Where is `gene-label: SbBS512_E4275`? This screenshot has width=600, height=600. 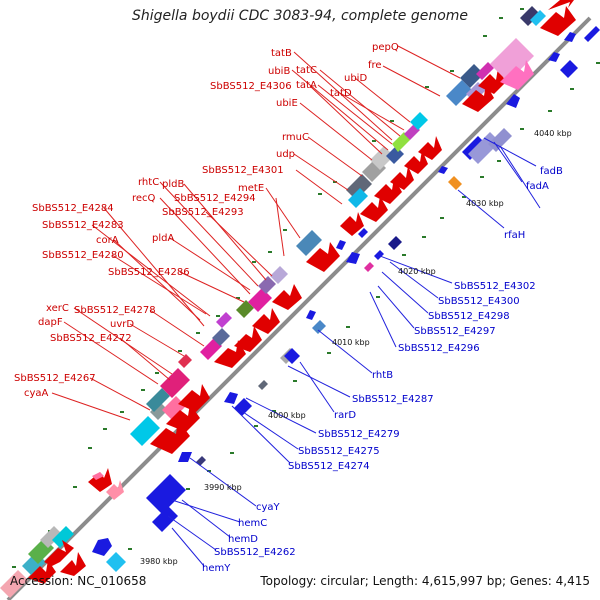
gene-label: SbBS512_E4275 is located at coordinates (339, 451).